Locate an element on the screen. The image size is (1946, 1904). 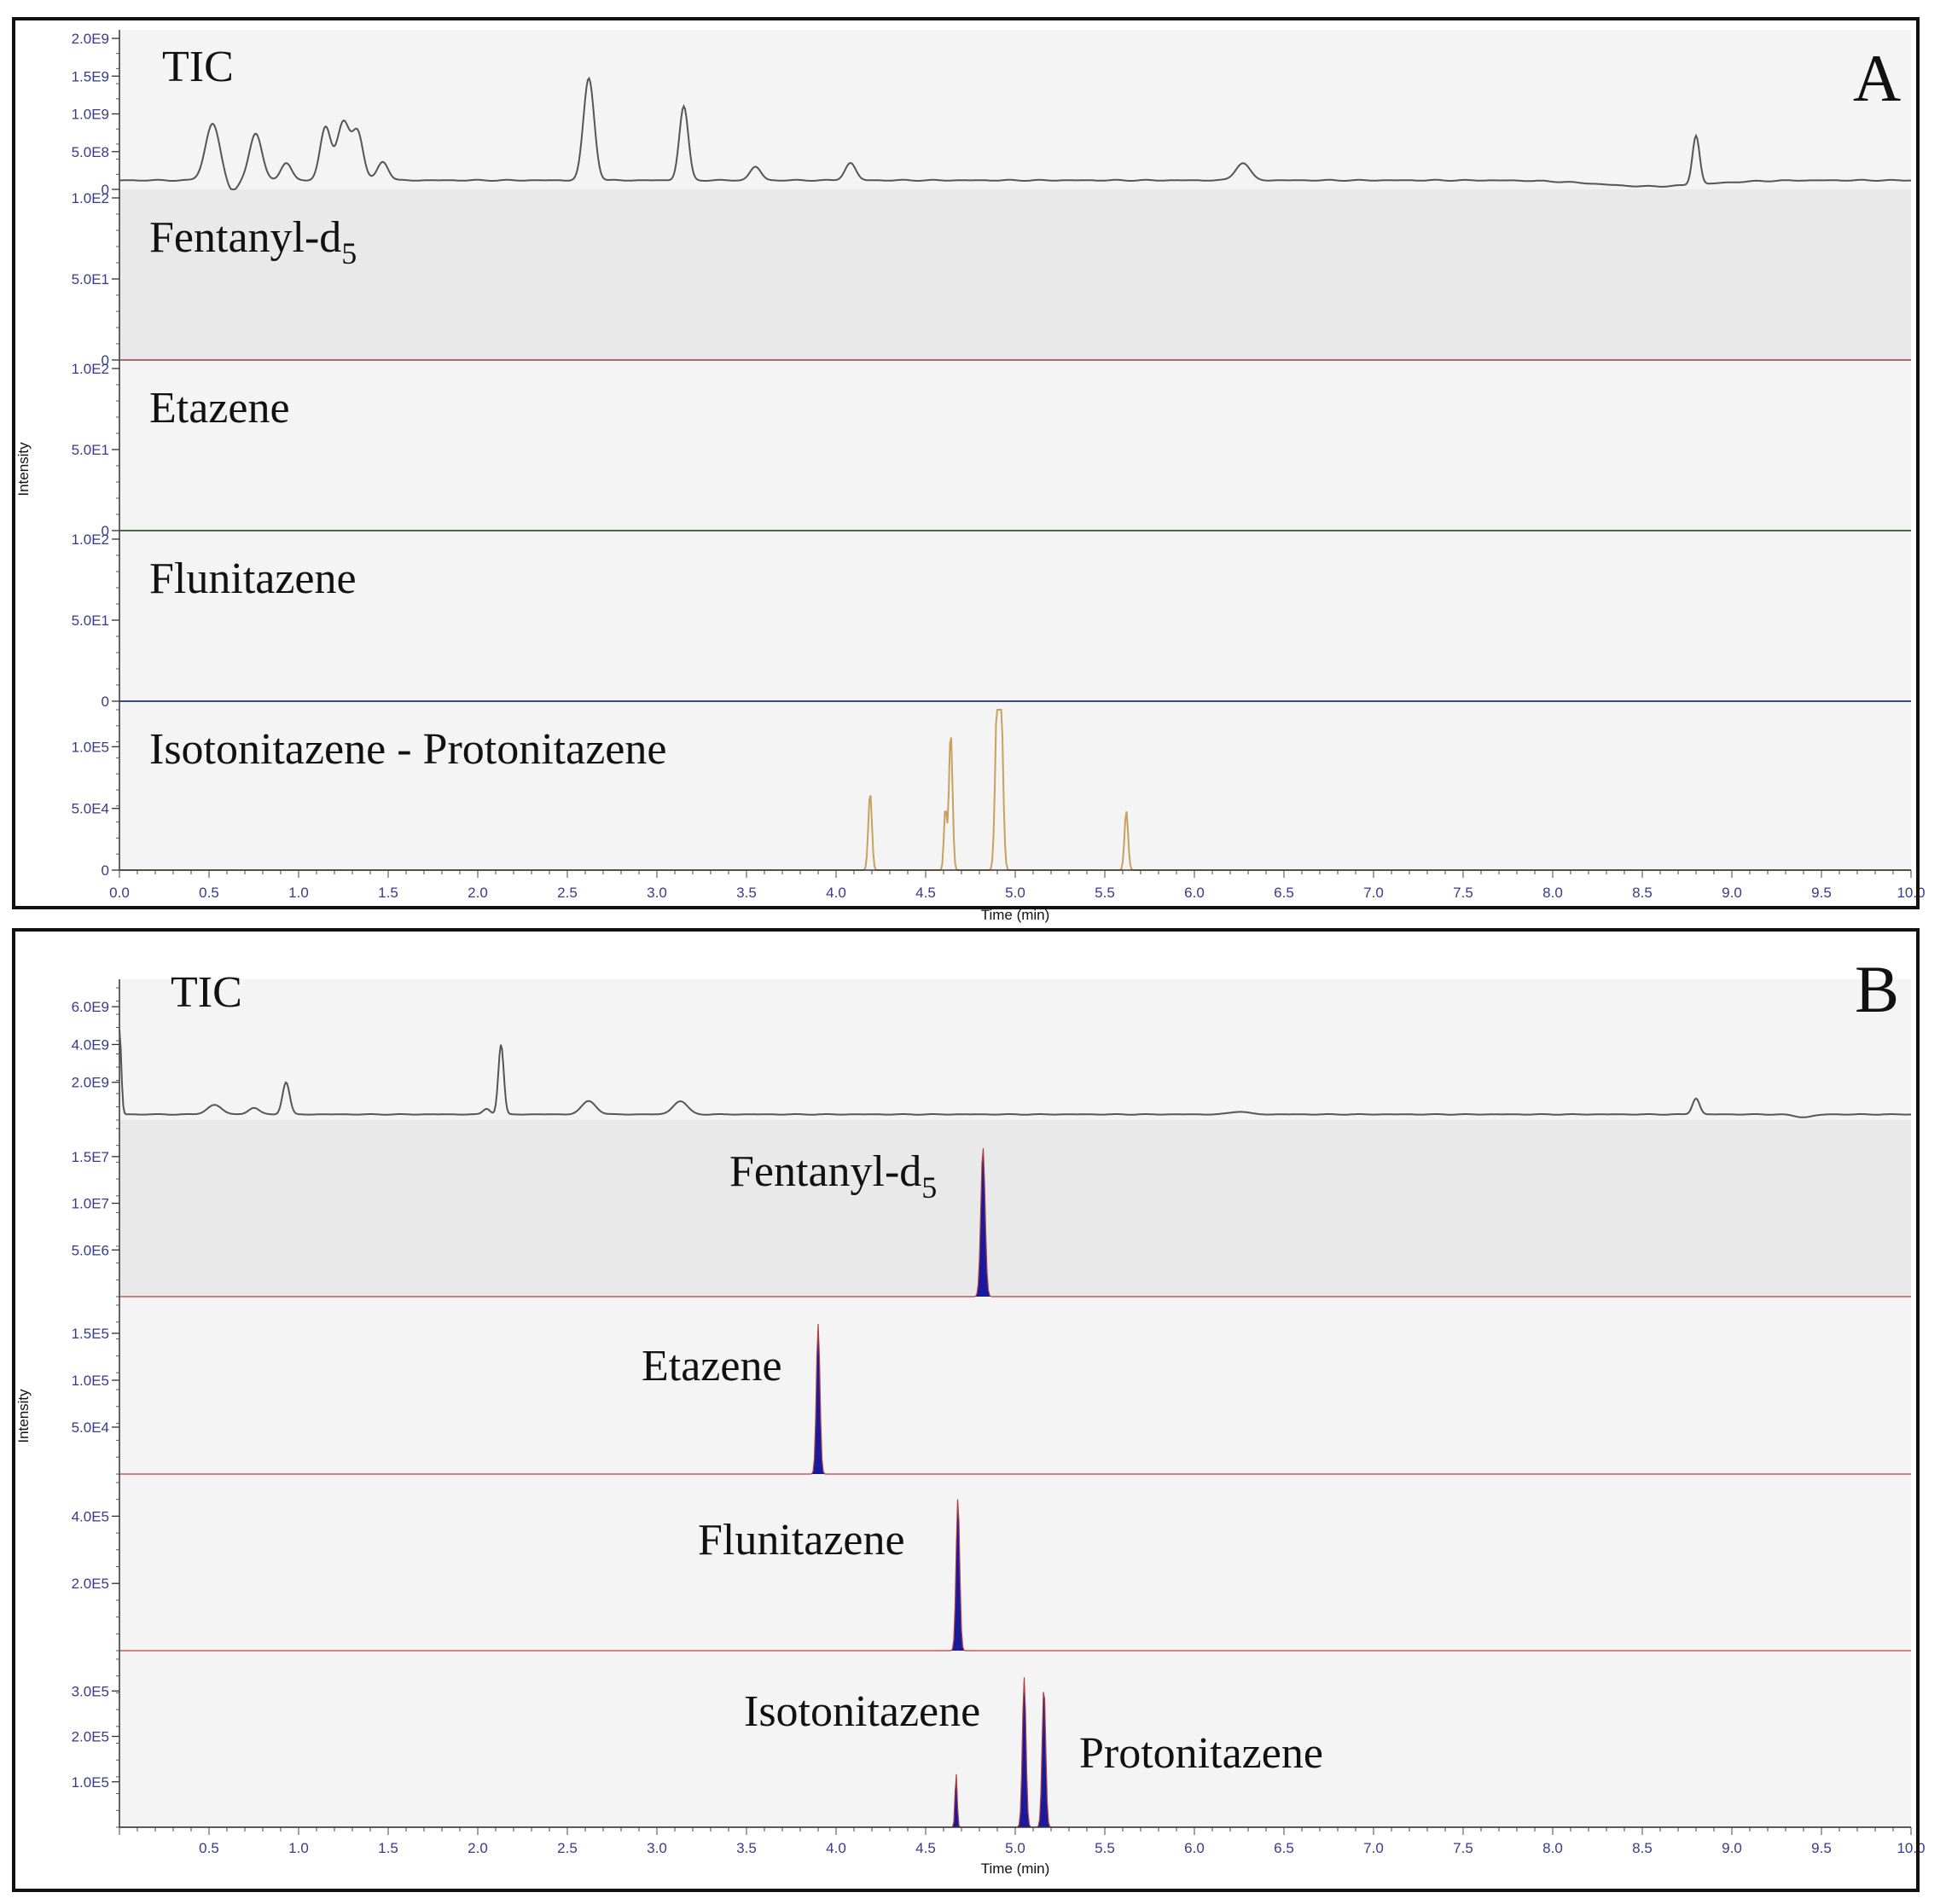
y-tick-label: 4.0E5 is located at coordinates (91, 1516).